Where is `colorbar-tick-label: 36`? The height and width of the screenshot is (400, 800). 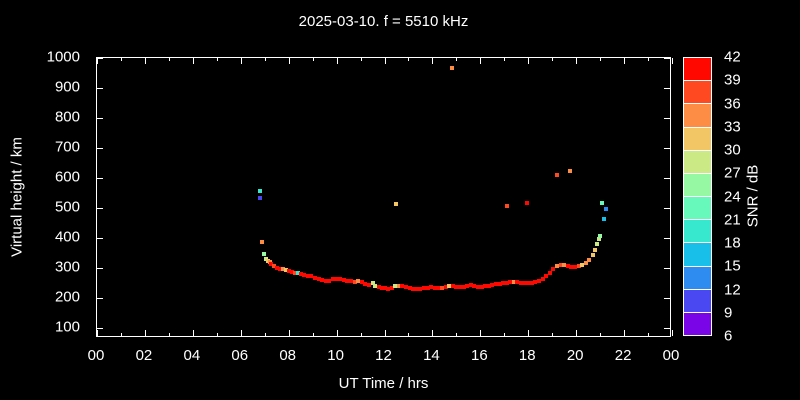
colorbar-tick-label: 36 is located at coordinates (732, 103).